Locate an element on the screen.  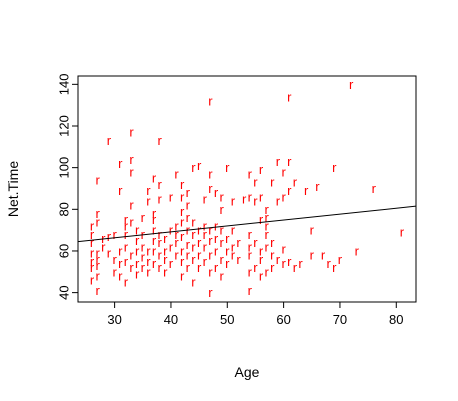
y-tick-label: 120 is located at coordinates (64, 126).